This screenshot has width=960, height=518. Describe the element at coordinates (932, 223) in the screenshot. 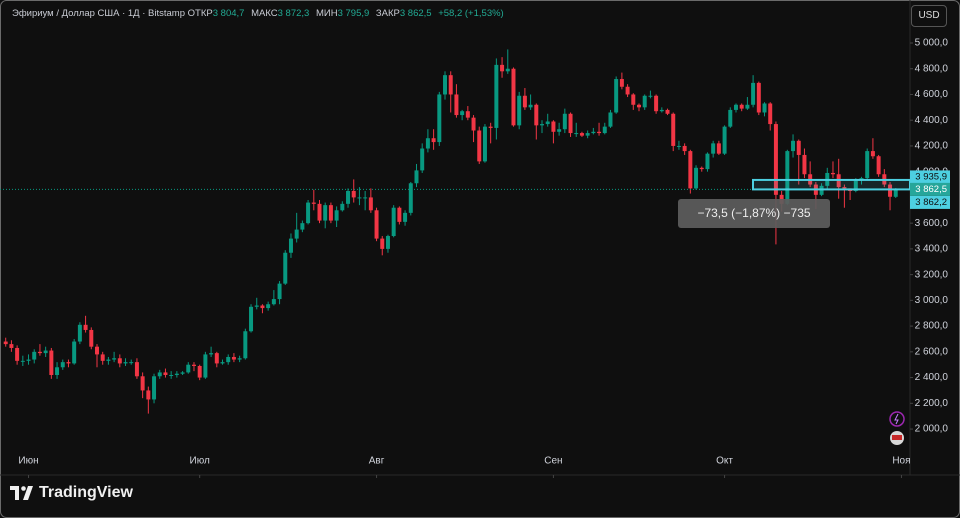

I see `y-tick-label: 3 600,0` at that location.